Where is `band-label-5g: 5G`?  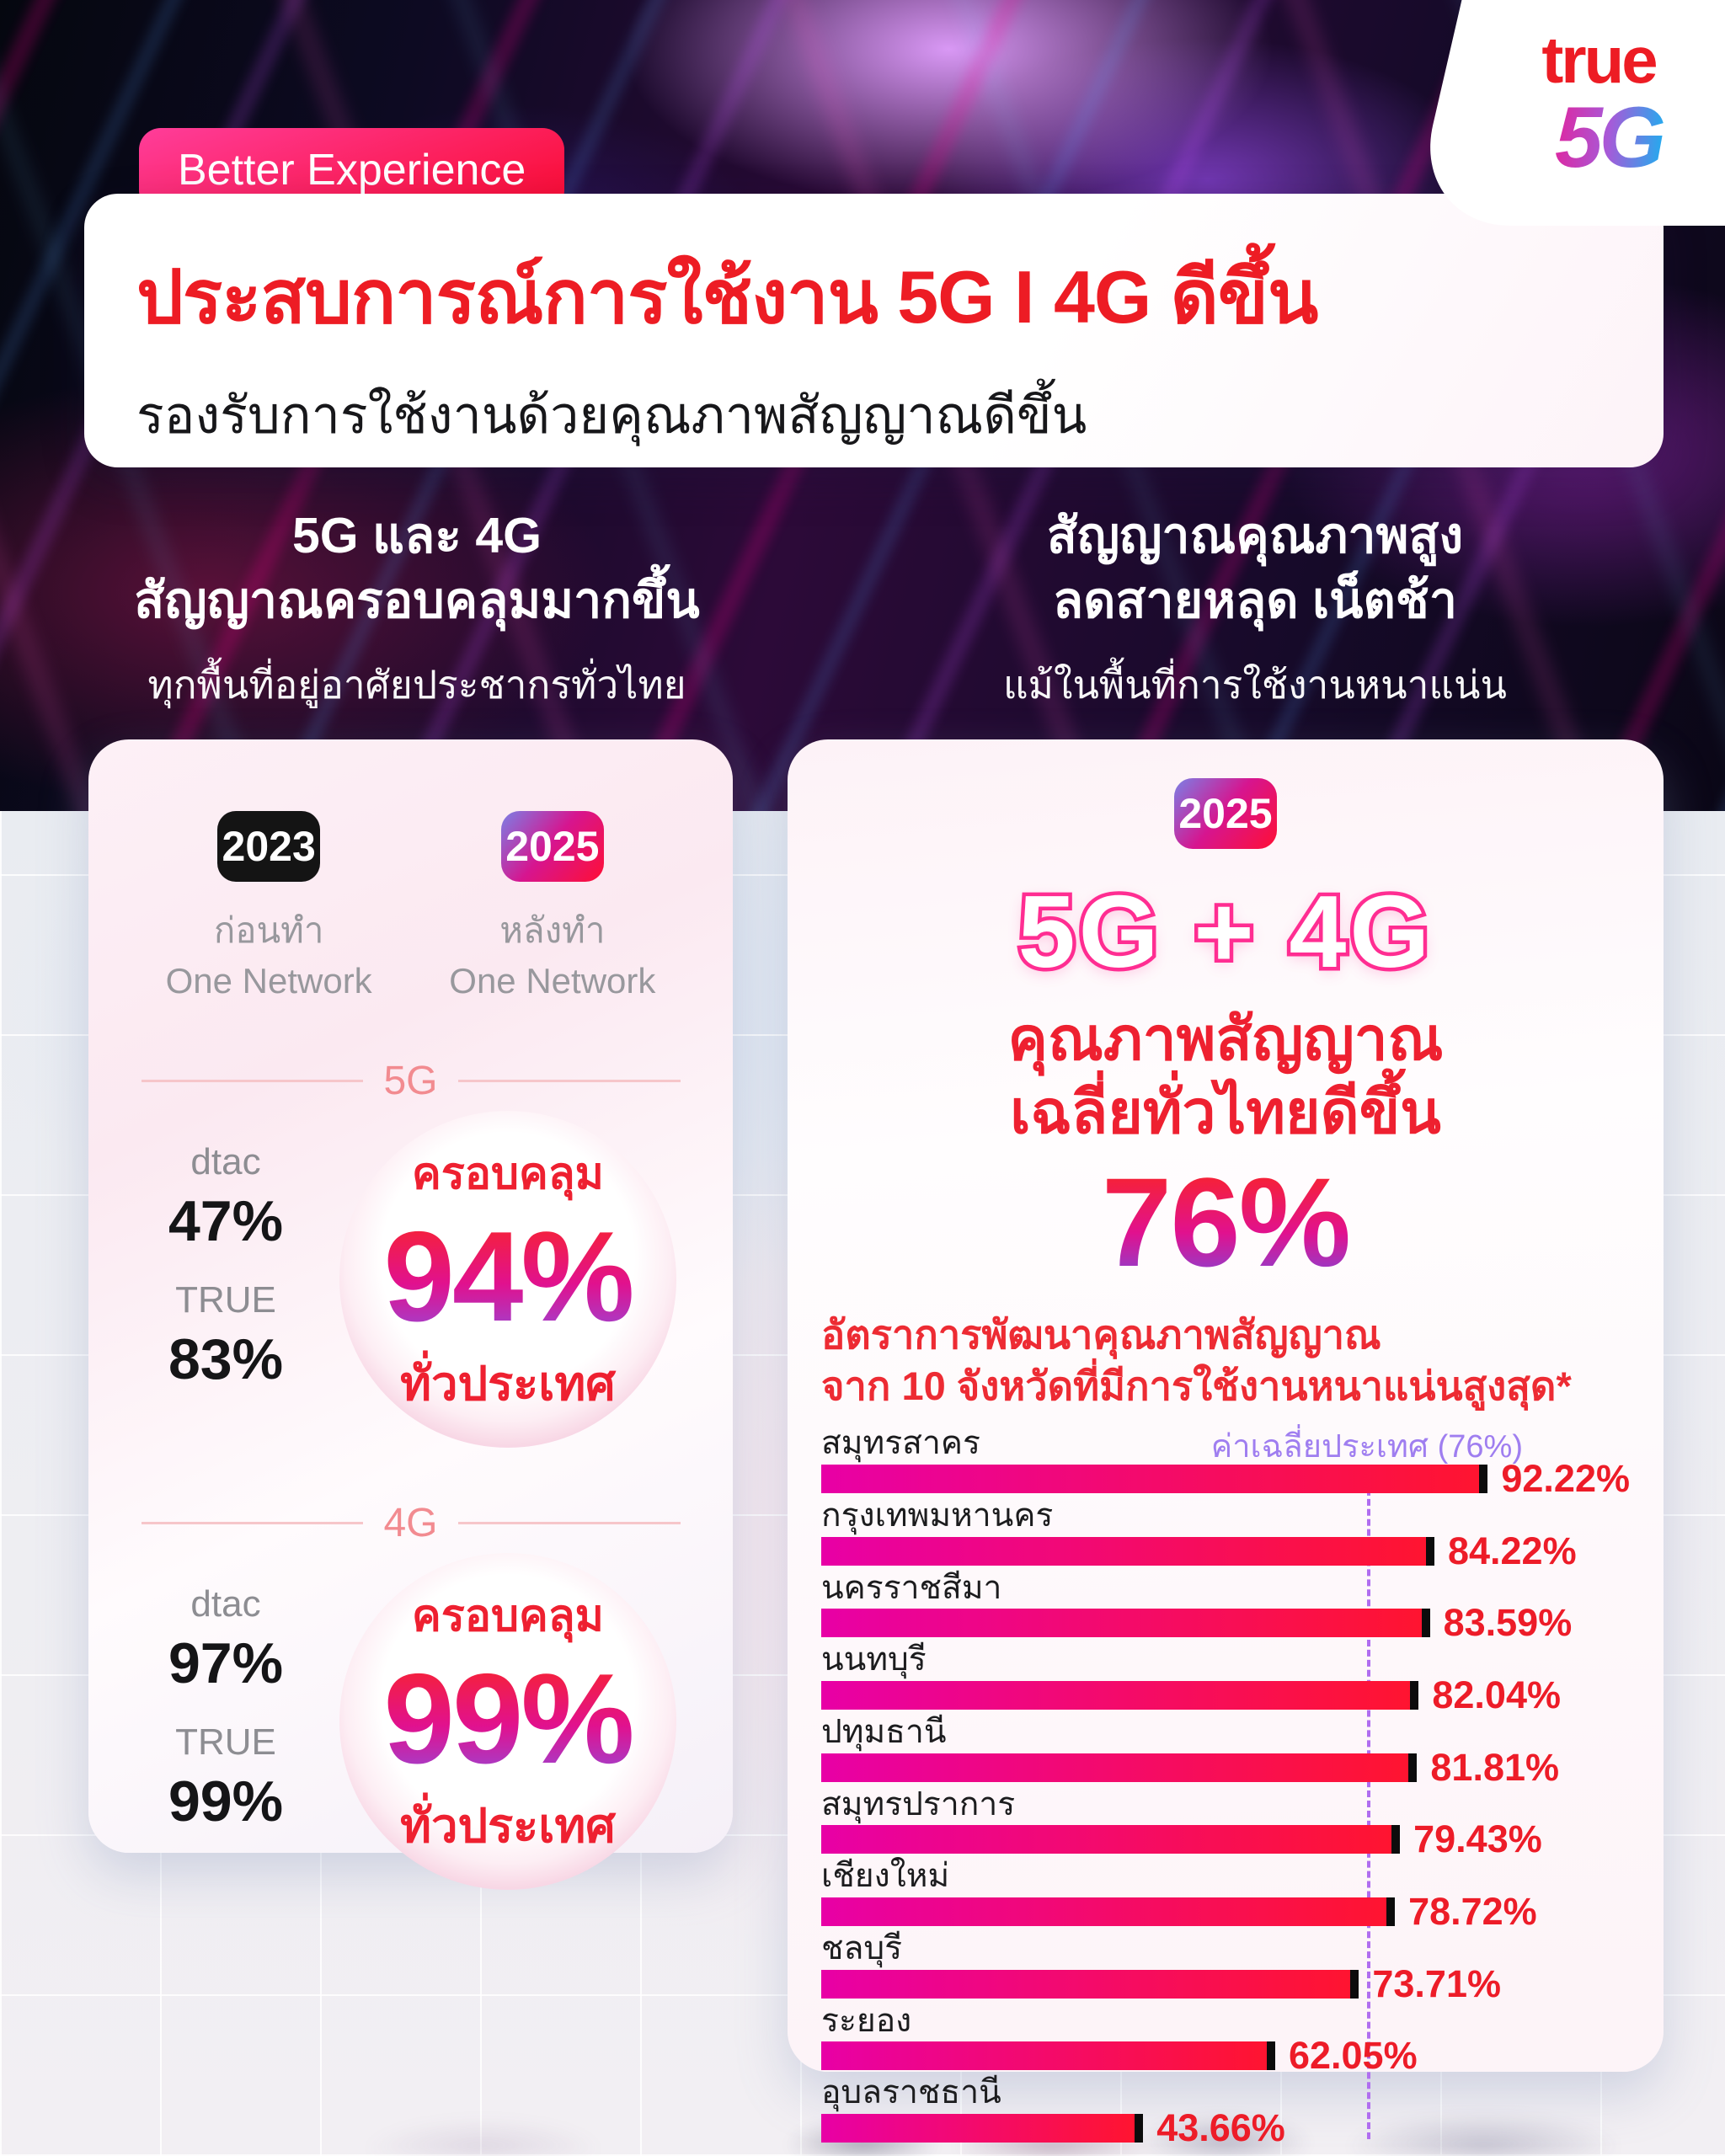
band-label-5g: 5G is located at coordinates (410, 1081).